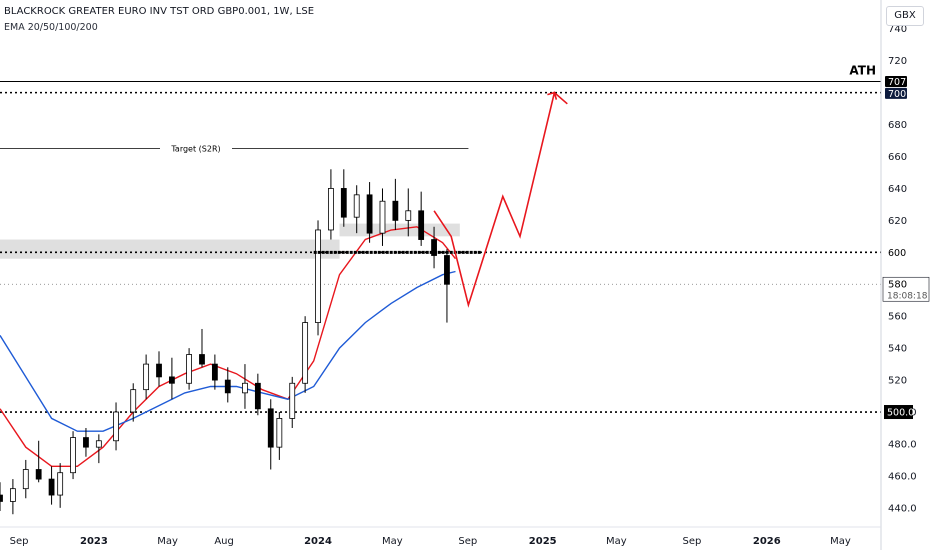 This screenshot has width=932, height=555. I want to click on time-tick-label: 2024, so click(318, 541).